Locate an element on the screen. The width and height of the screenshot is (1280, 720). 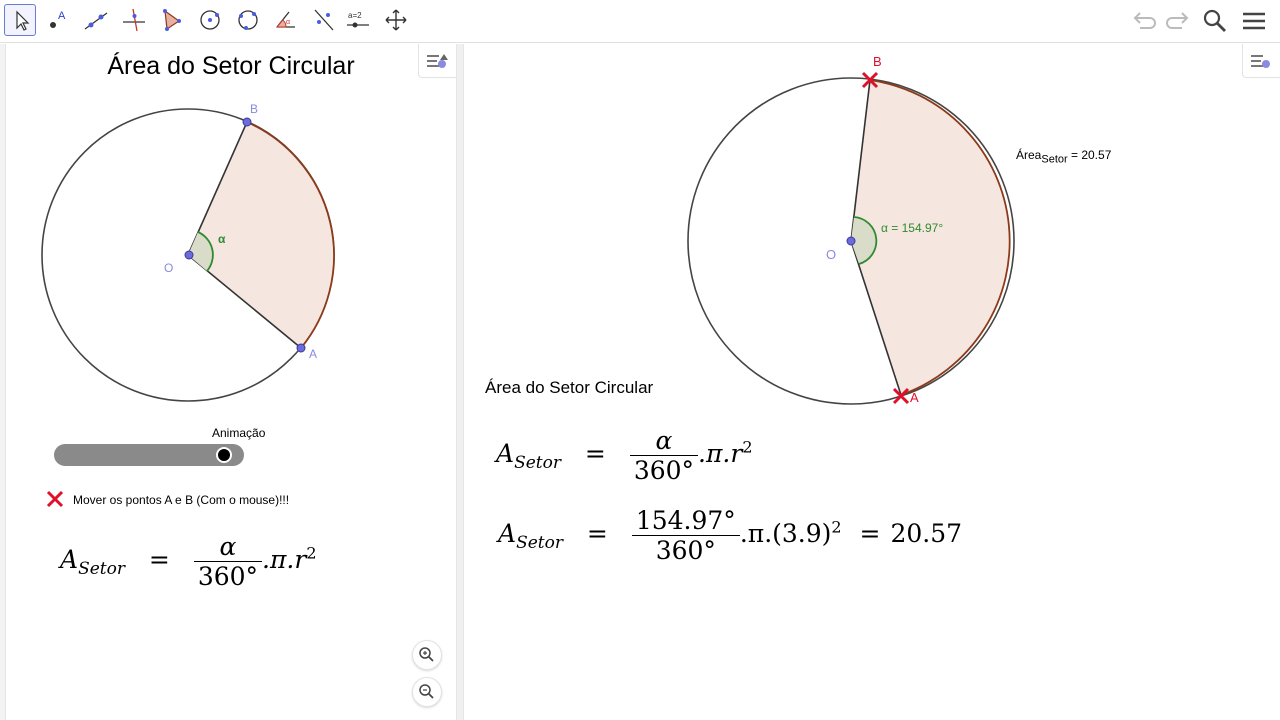
point-icon: A is located at coordinates (58, 19).